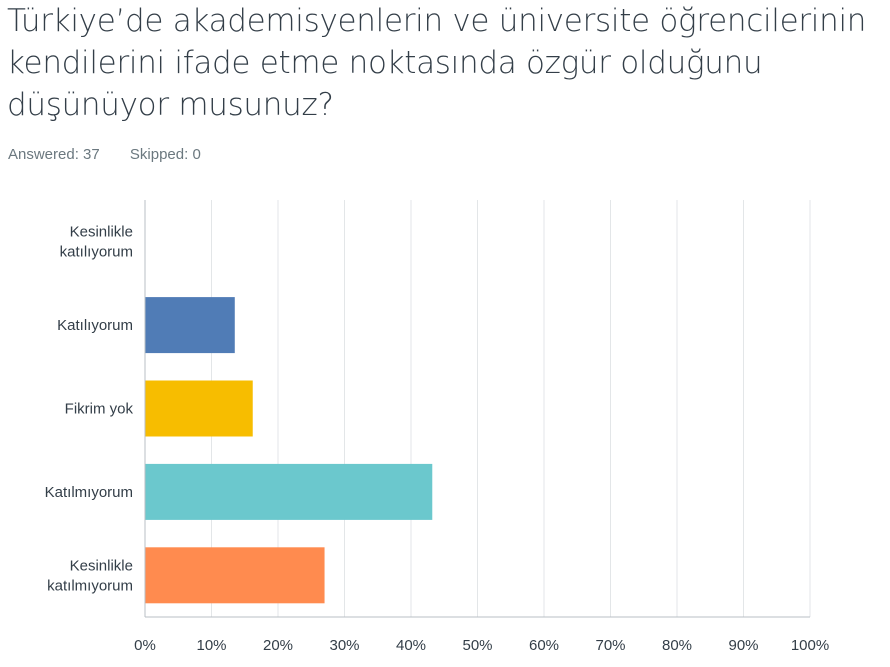  I want to click on category-label: Katılıyorum, so click(95, 325).